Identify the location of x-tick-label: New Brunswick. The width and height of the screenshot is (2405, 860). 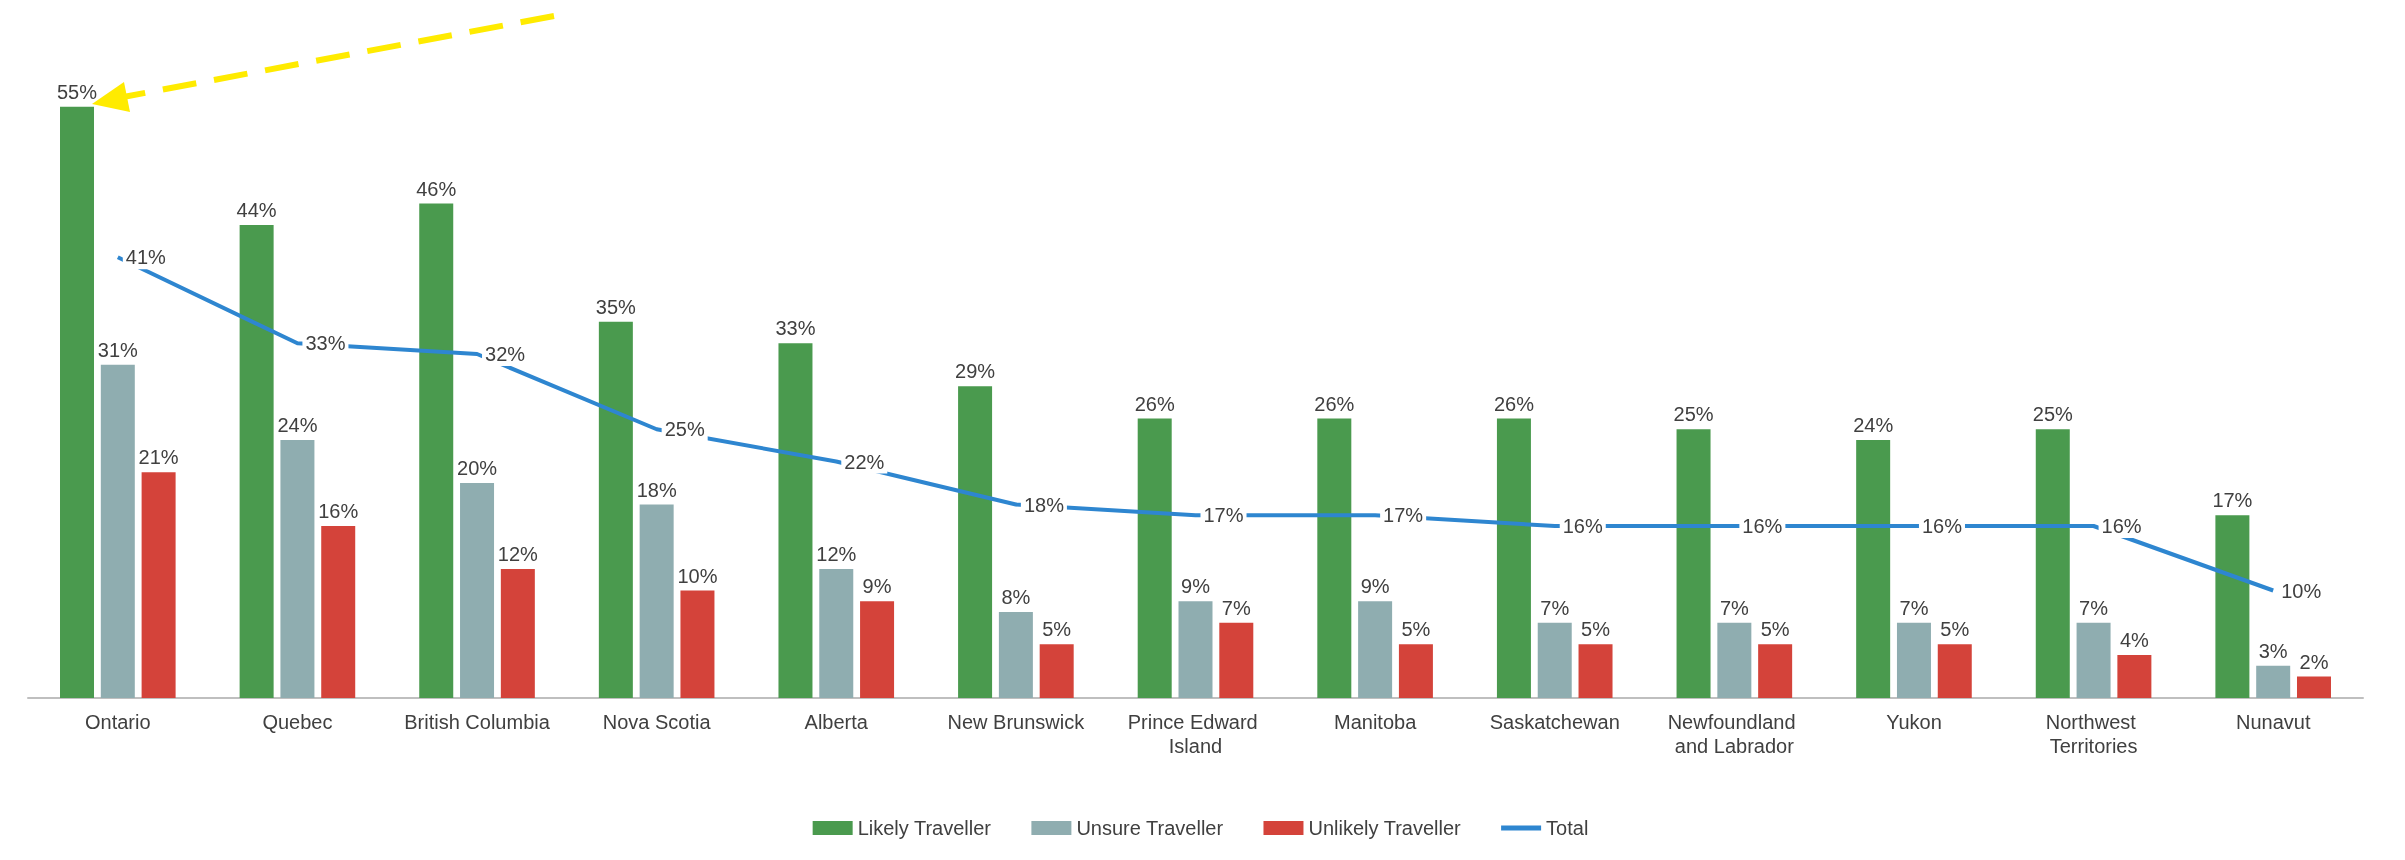
(1016, 722).